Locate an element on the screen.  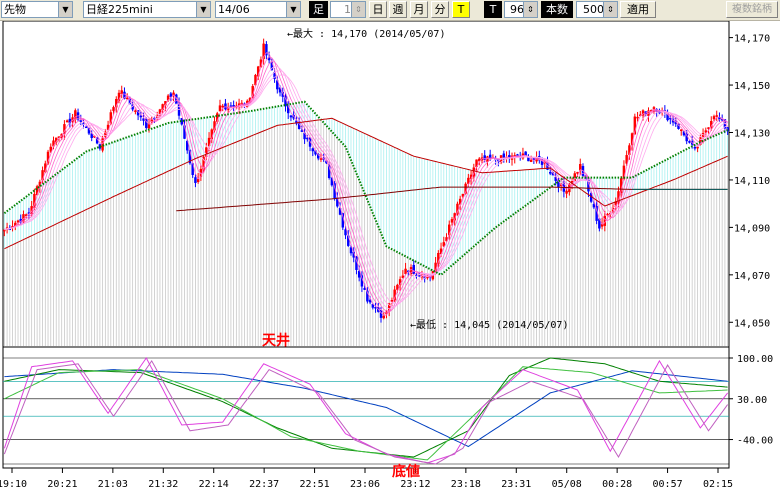
day-button: 日 is located at coordinates (378, 9).